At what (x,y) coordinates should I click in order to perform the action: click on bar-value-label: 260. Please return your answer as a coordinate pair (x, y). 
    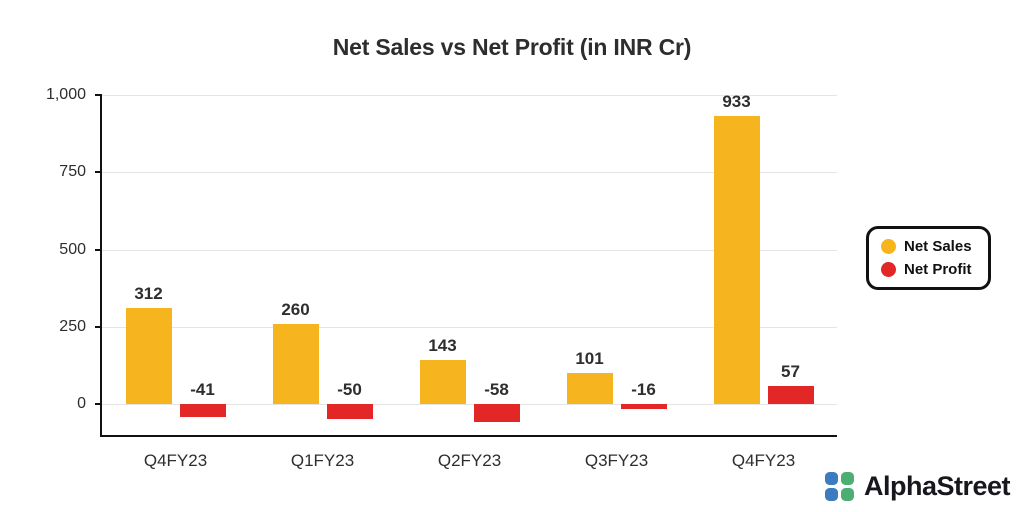
    Looking at the image, I should click on (295, 309).